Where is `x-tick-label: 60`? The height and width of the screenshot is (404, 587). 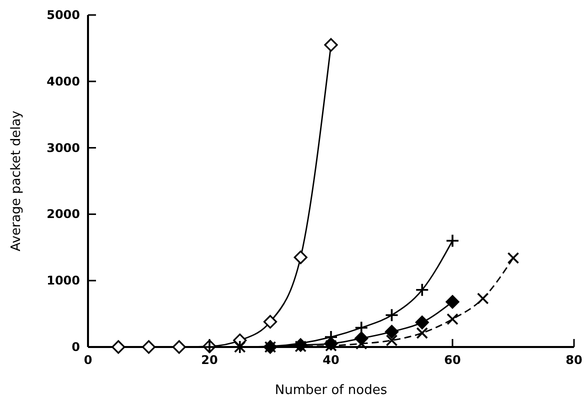 x-tick-label: 60 is located at coordinates (452, 360).